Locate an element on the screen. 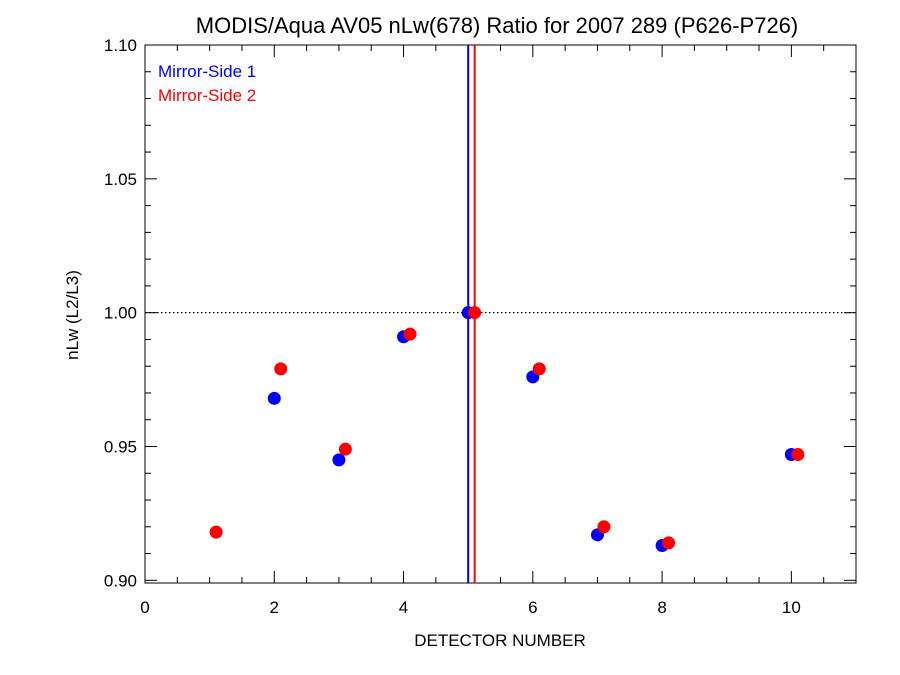  x-tick-label: 0 is located at coordinates (144, 607).